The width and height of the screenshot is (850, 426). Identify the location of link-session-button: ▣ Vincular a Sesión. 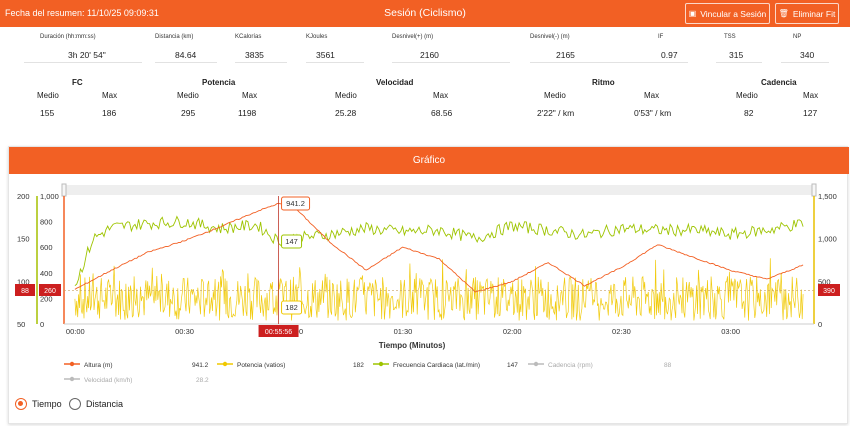
(727, 13).